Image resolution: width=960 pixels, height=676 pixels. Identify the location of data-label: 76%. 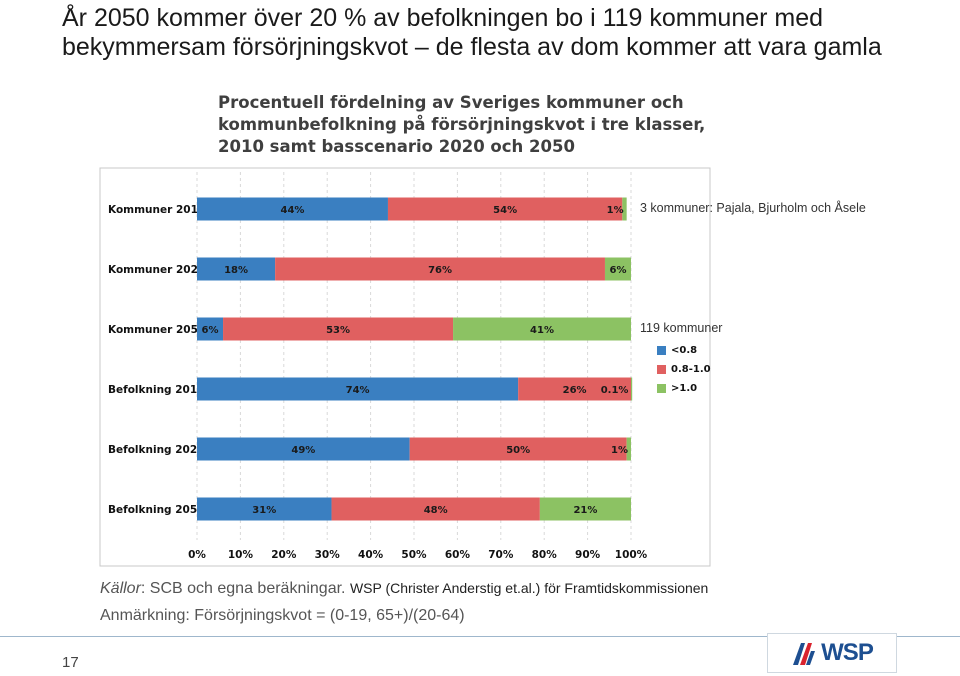
(440, 270).